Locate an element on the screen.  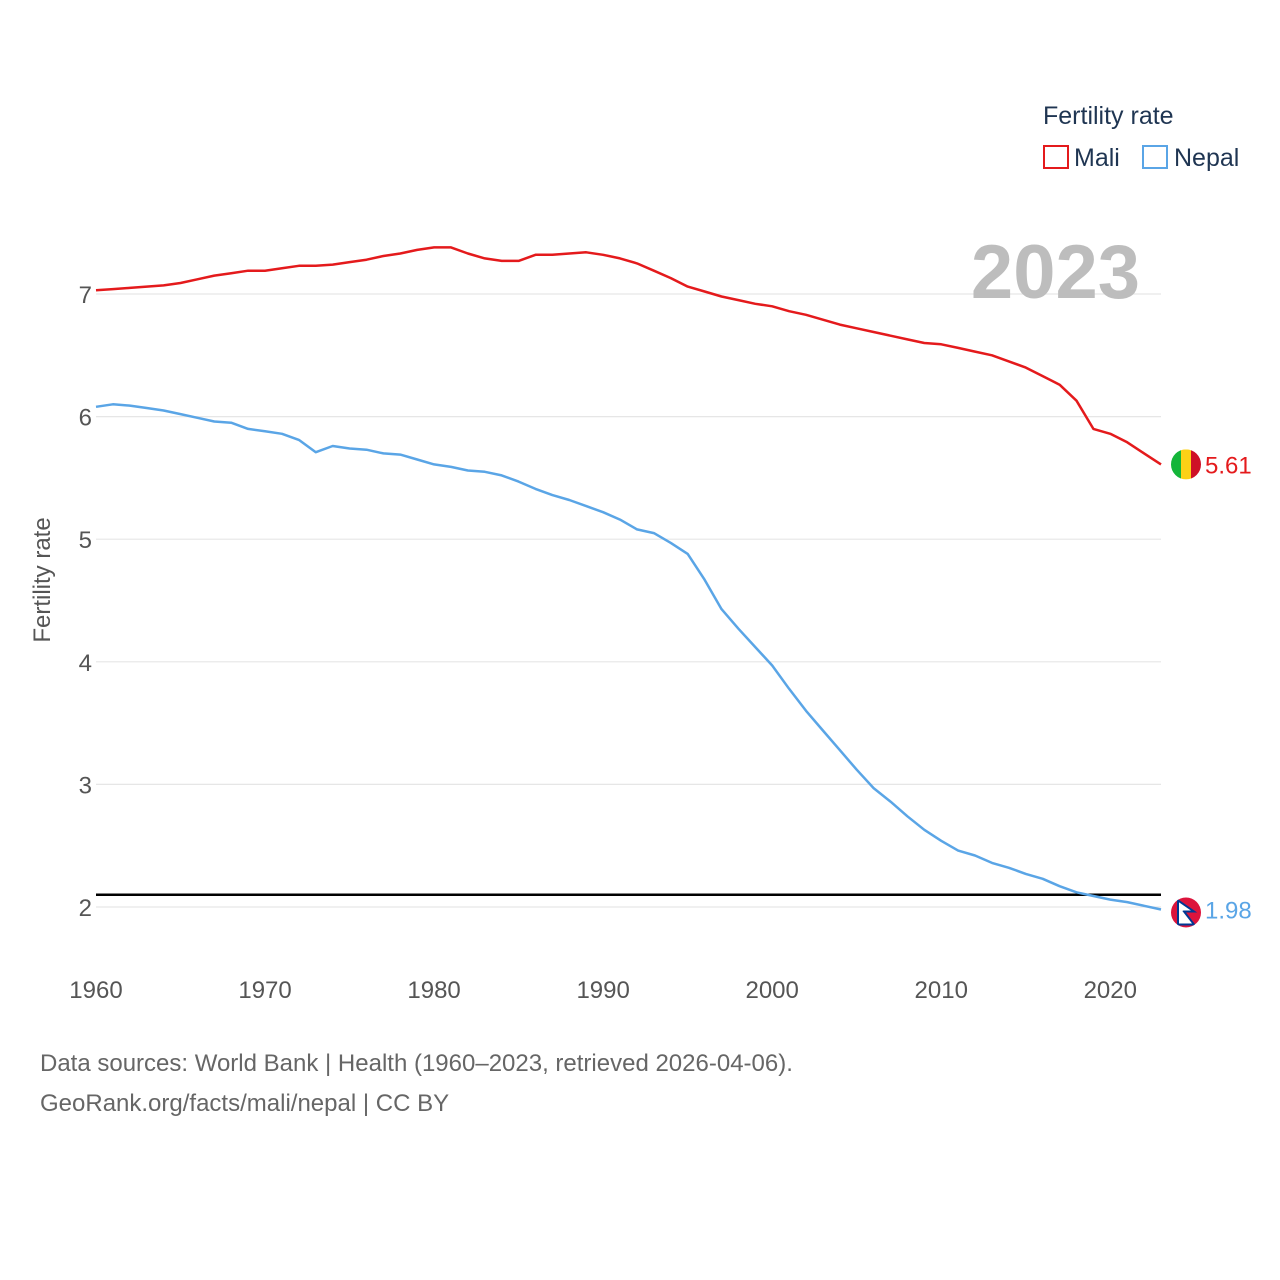
legend-title: Fertility rate is located at coordinates (1108, 116).